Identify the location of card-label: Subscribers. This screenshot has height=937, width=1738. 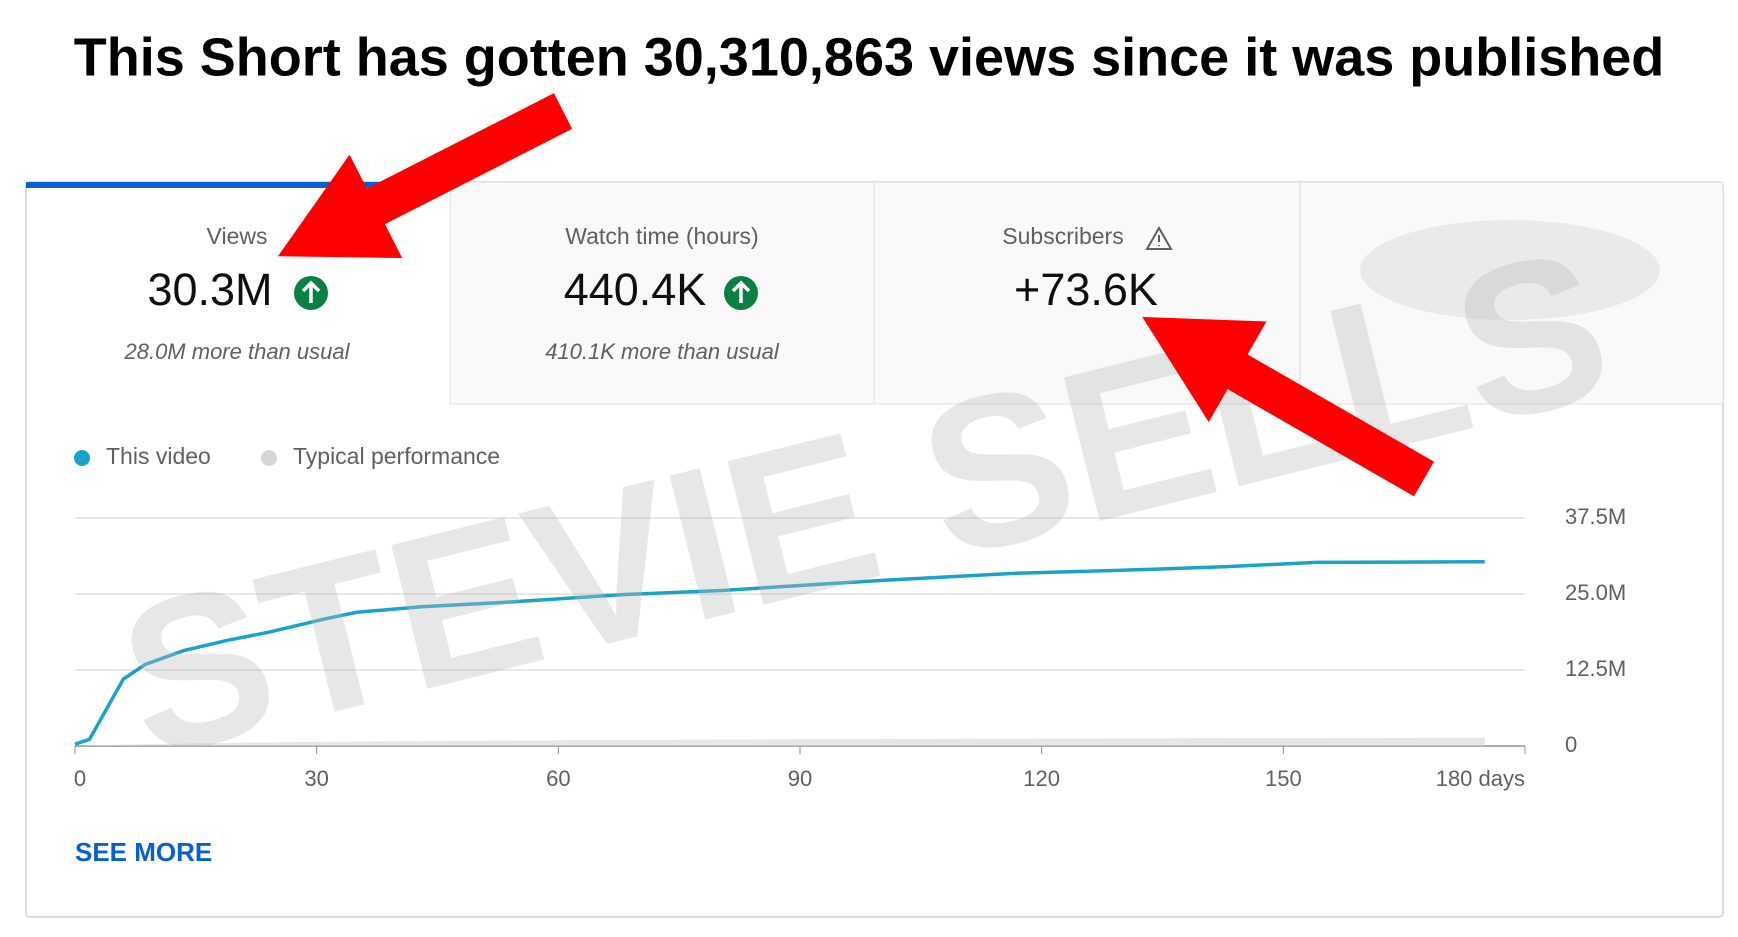
(1062, 236).